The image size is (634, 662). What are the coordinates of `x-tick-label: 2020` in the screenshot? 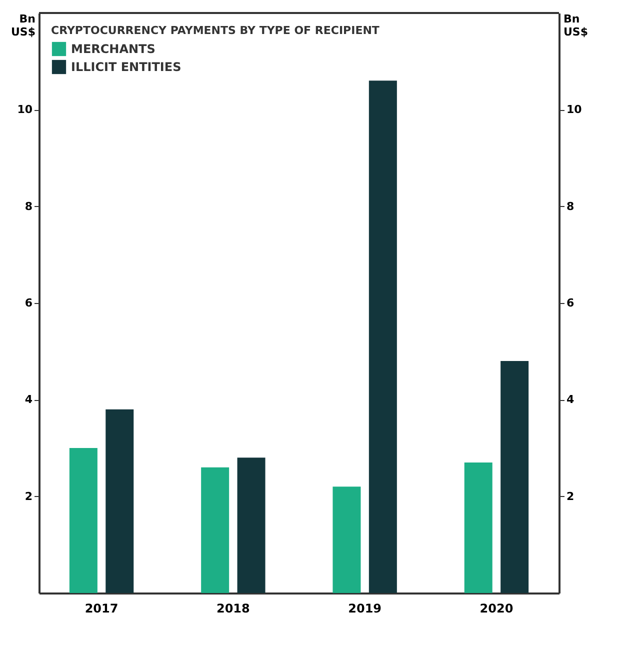 It's located at (497, 609).